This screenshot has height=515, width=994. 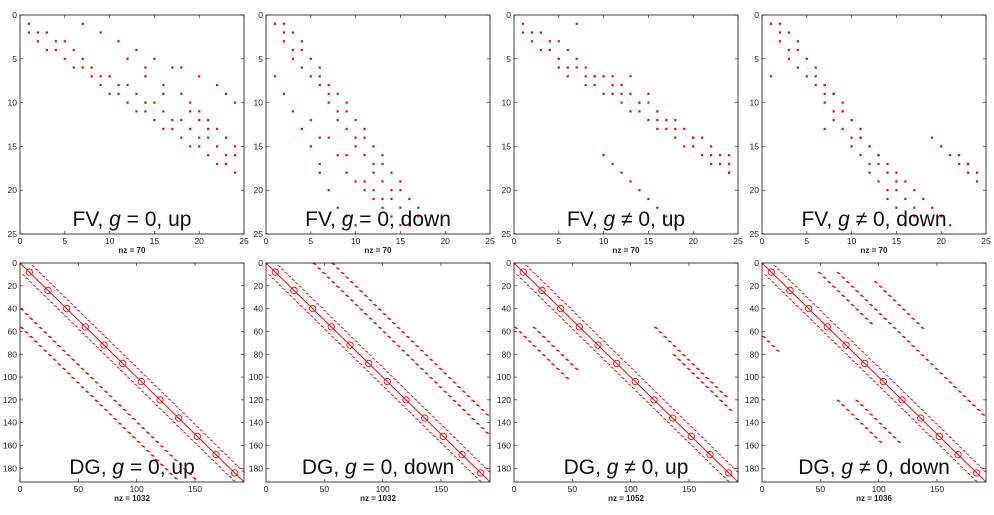 I want to click on y-tick-label: 20, so click(x=507, y=286).